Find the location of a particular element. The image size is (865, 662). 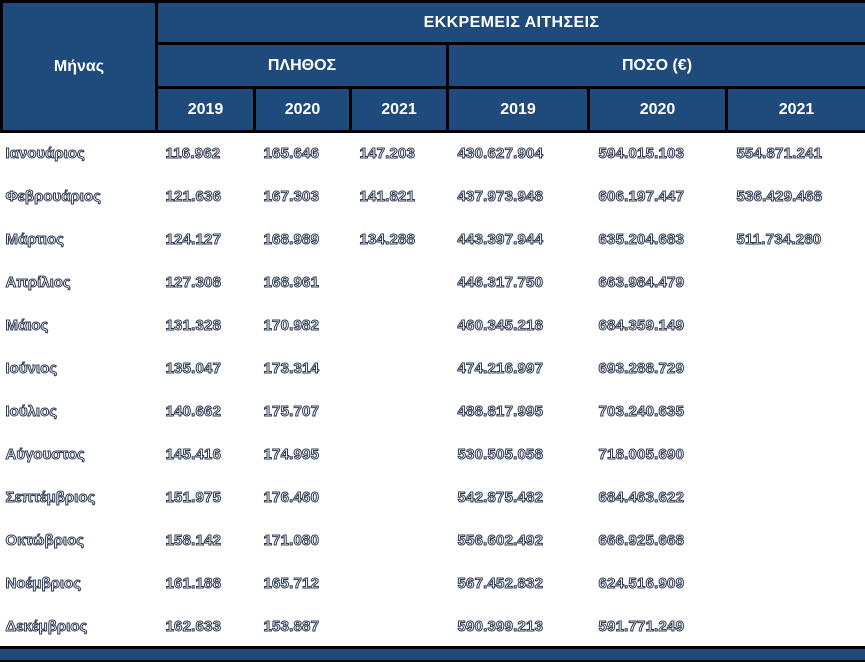

count-2020-cell: 176.460 is located at coordinates (302, 497).